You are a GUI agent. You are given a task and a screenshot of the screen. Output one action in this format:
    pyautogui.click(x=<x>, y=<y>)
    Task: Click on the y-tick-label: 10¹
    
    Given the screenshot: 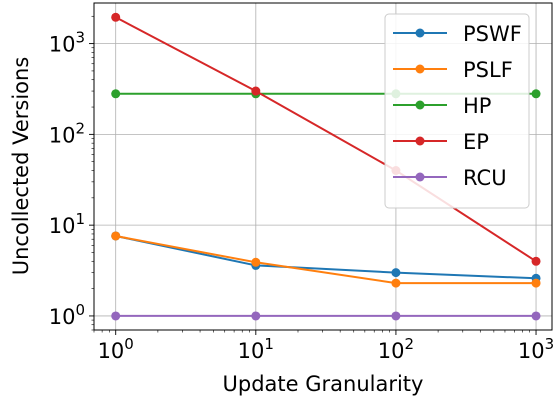 What is the action you would take?
    pyautogui.click(x=67, y=224)
    